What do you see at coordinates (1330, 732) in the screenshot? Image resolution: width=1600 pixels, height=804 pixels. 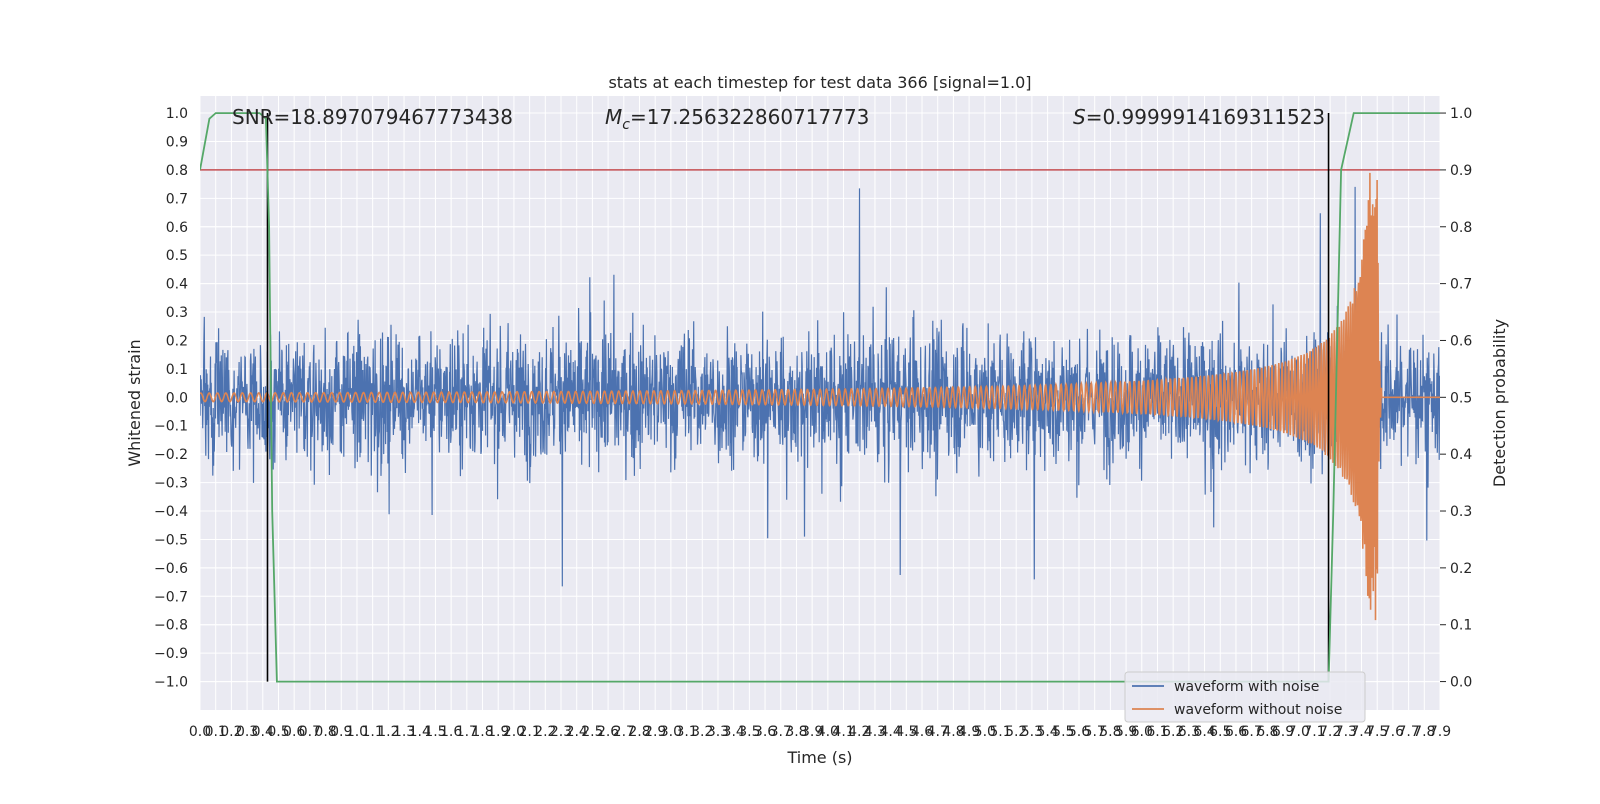 I see `x-tick-label: 7.2` at bounding box center [1330, 732].